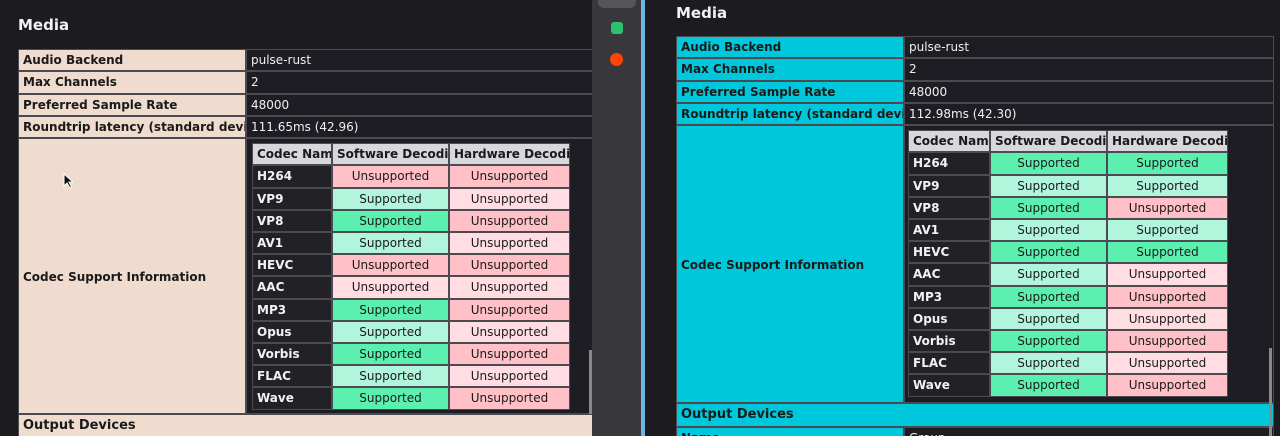 The height and width of the screenshot is (436, 1280). Describe the element at coordinates (509, 154) in the screenshot. I see `codec-header: Hardware Decoding` at that location.